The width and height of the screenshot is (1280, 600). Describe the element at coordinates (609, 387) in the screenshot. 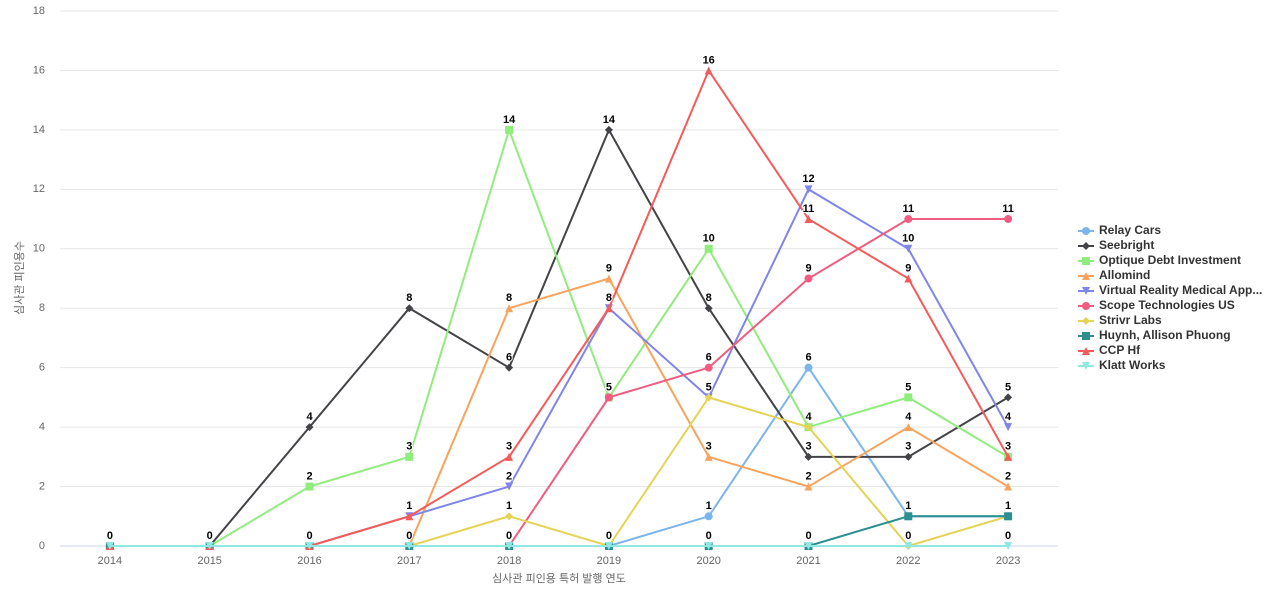

I see `data-label: 5` at that location.